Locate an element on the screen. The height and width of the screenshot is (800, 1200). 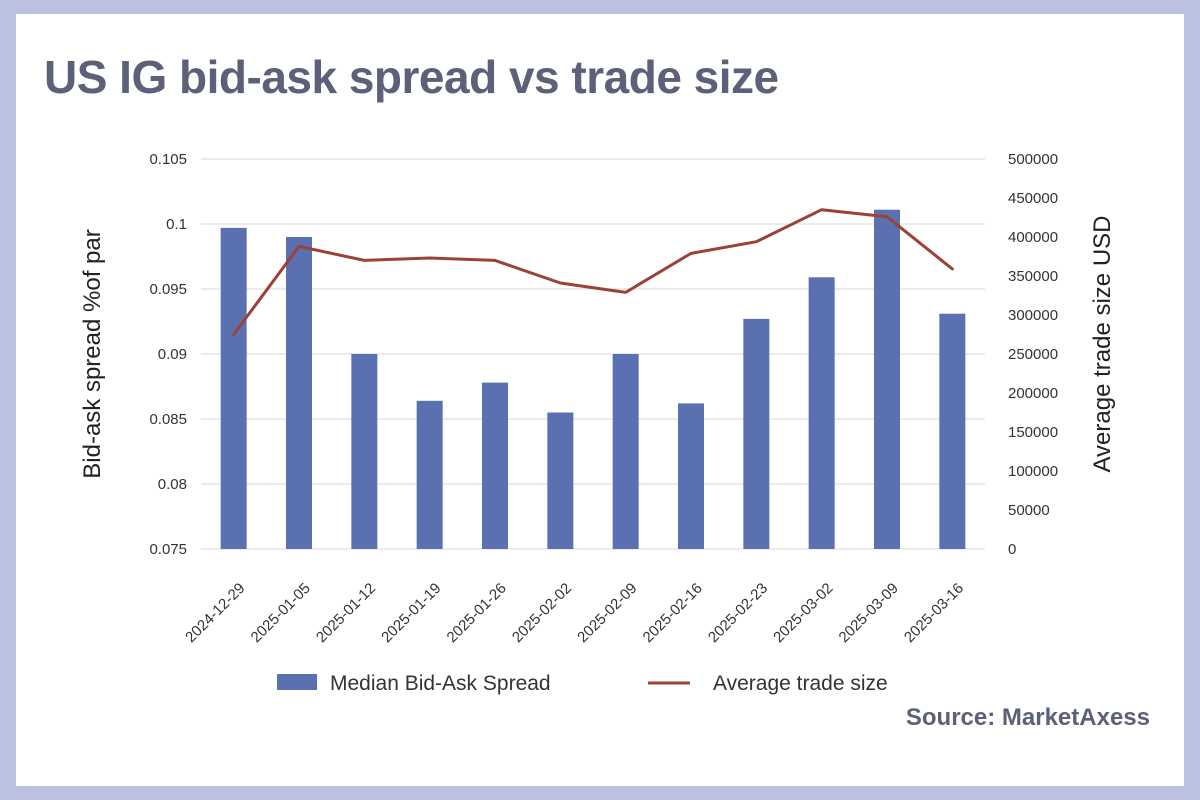
x-tick-label: 2025-03-02 is located at coordinates (803, 613).